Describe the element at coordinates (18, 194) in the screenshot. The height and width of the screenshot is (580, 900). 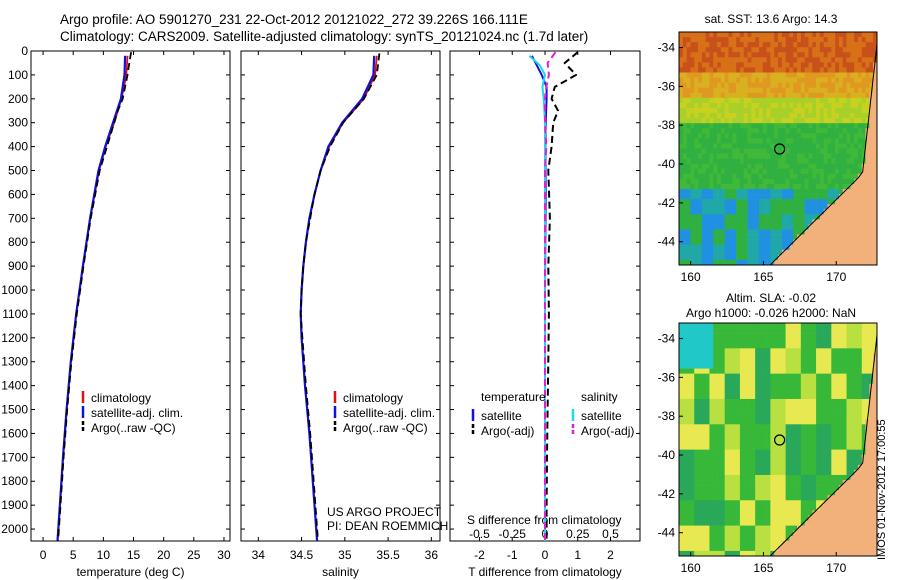
I see `ytick-label: 600` at that location.